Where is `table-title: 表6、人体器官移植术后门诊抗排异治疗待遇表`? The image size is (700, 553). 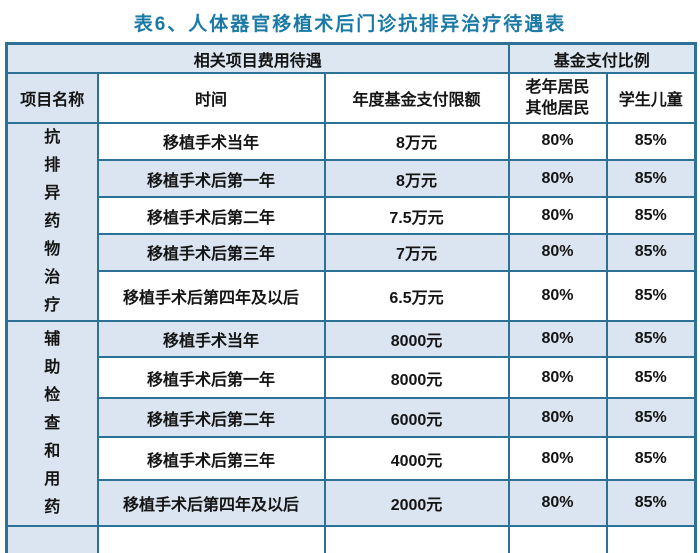 table-title: 表6、人体器官移植术后门诊抗排异治疗待遇表 is located at coordinates (350, 24).